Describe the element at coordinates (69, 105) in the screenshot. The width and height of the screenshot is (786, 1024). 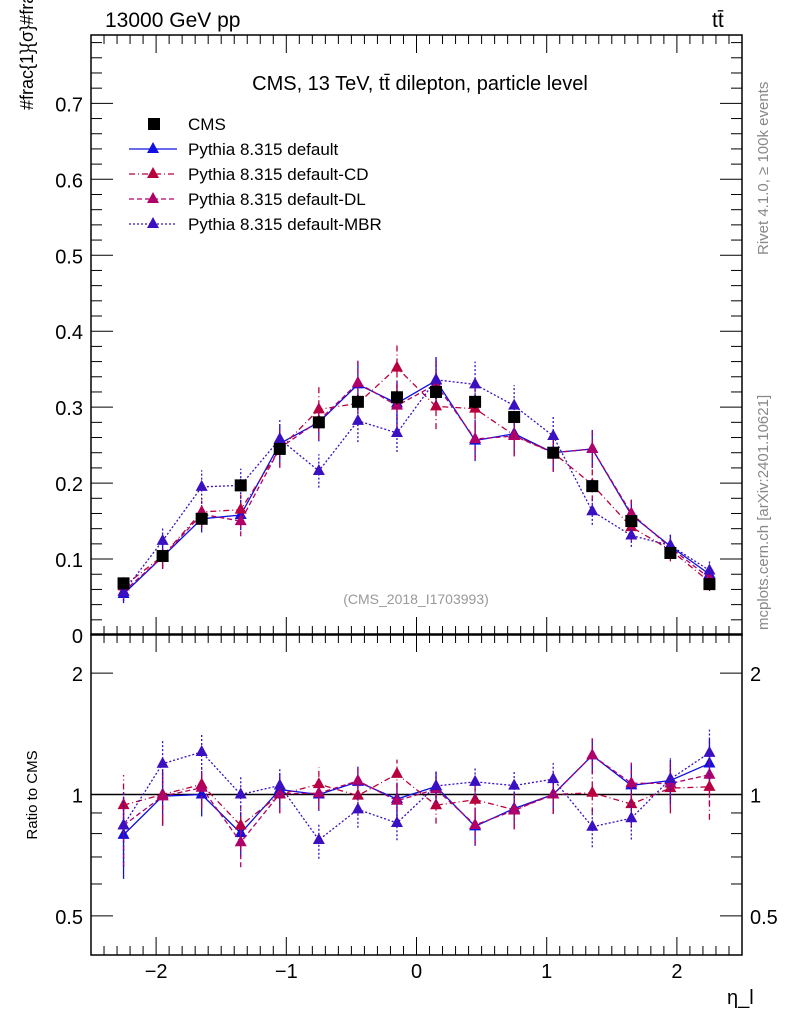
I see `y-tick-label: 0.7` at that location.